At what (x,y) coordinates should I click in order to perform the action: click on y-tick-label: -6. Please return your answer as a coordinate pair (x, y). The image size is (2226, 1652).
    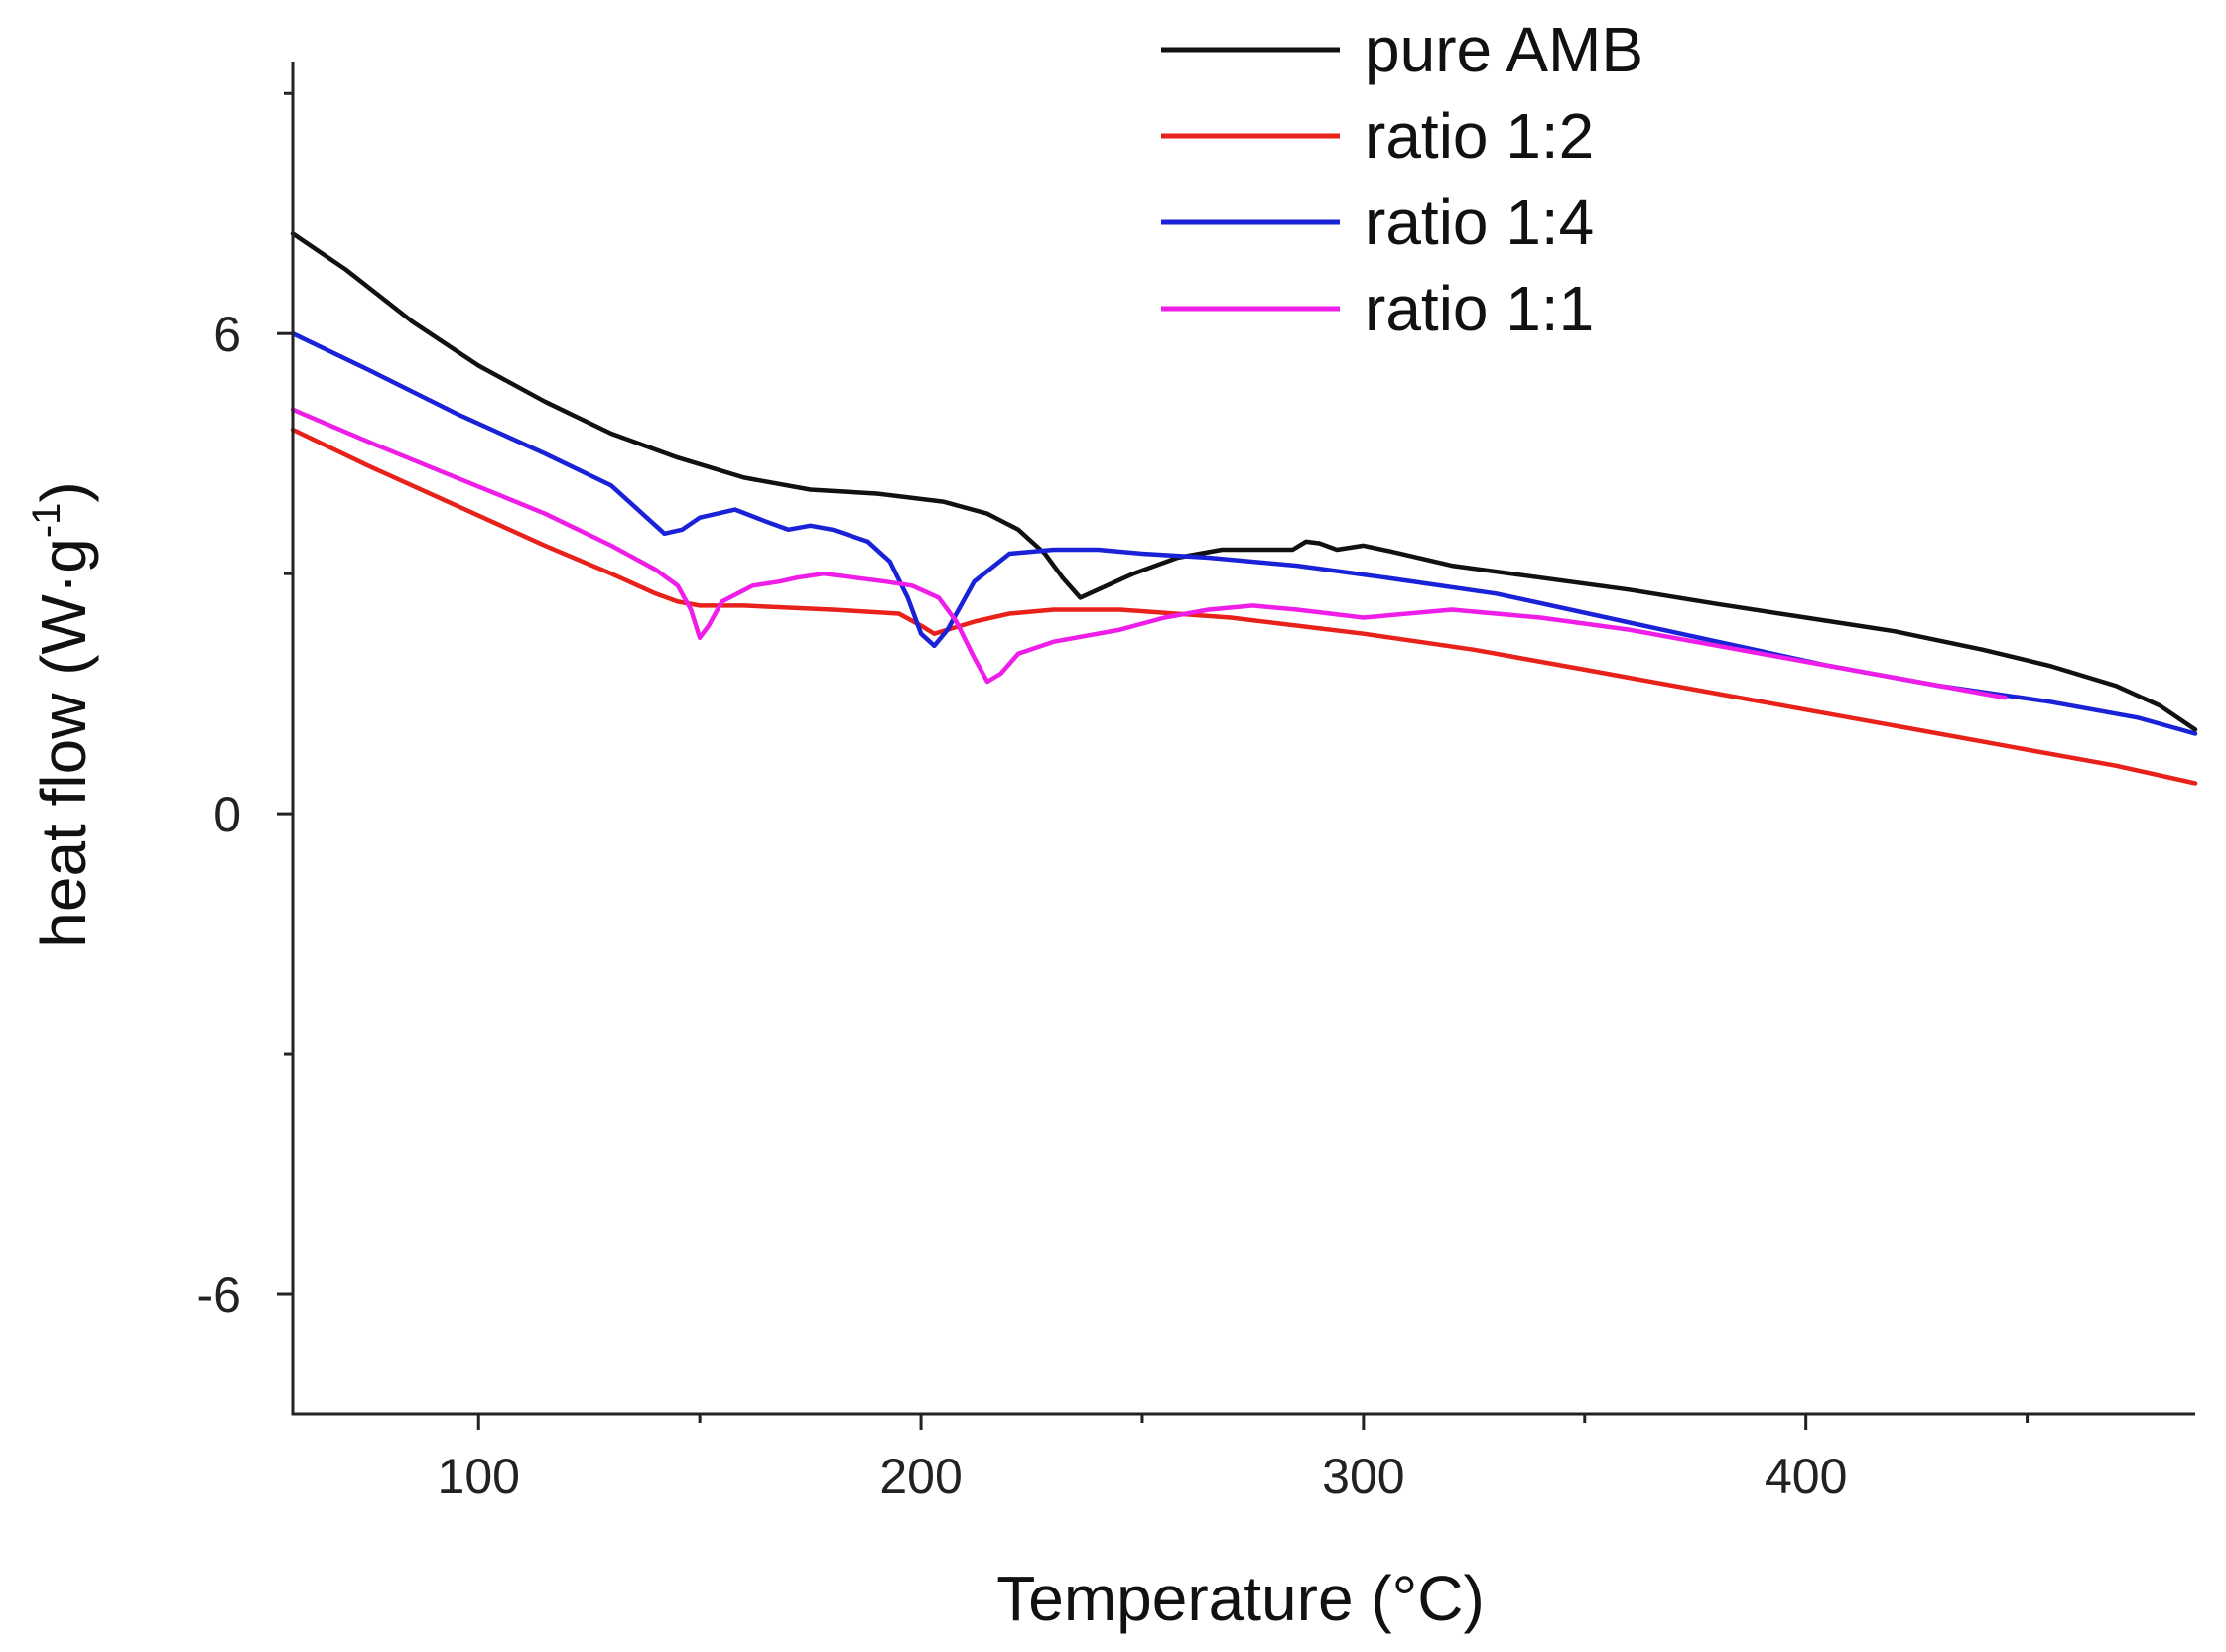
    Looking at the image, I should click on (219, 1295).